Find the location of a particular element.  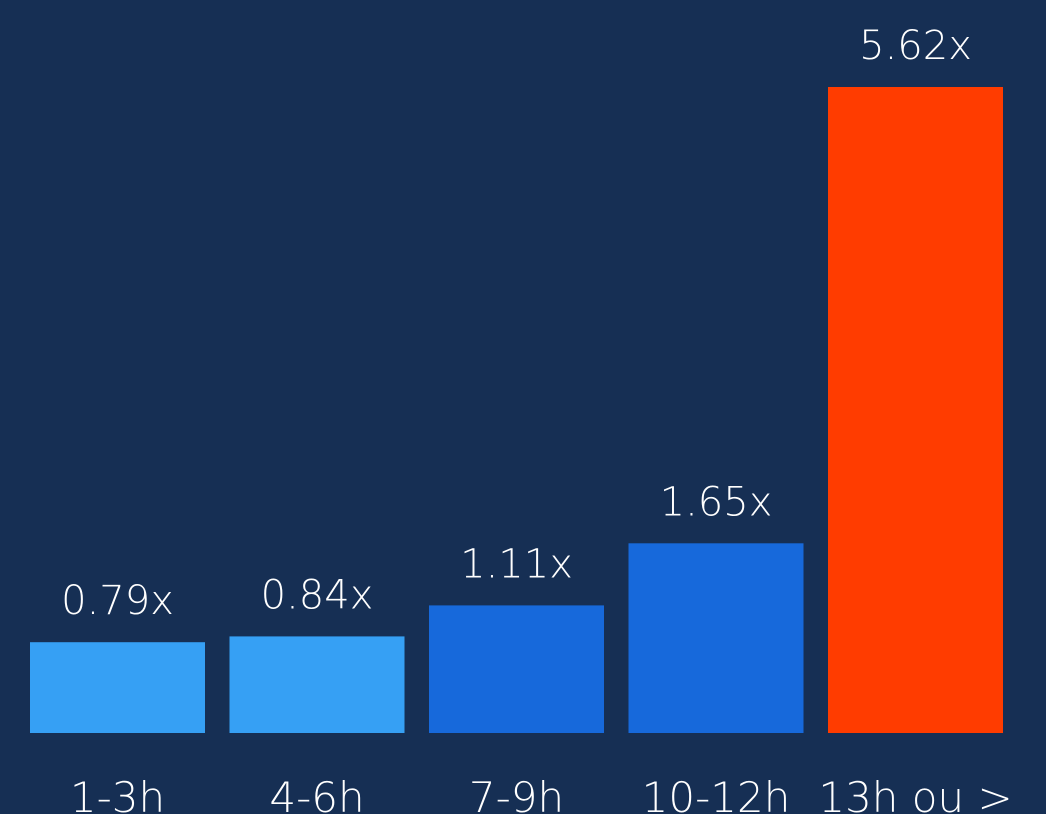

bar-1-3h is located at coordinates (117, 687).